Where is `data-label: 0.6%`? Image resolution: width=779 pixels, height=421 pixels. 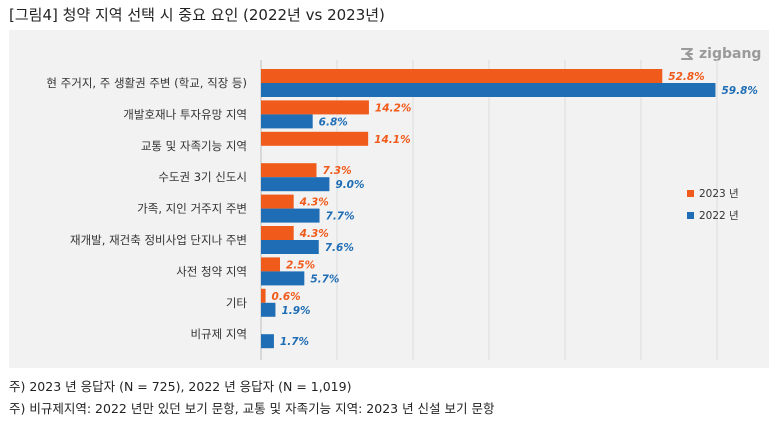 data-label: 0.6% is located at coordinates (286, 297).